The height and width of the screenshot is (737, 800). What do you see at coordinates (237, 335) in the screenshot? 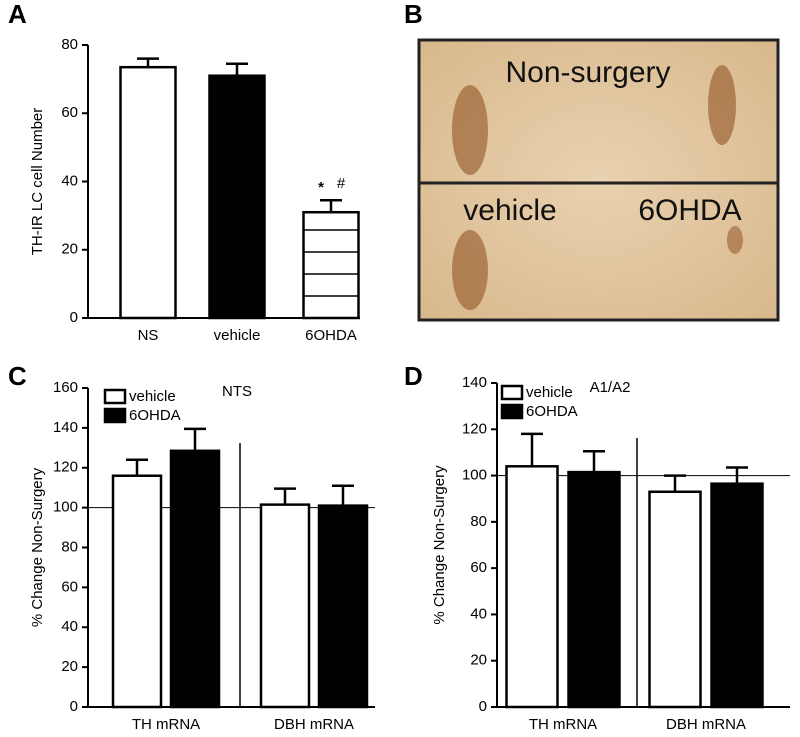
I see `x-tick-label: vehicle` at bounding box center [237, 335].